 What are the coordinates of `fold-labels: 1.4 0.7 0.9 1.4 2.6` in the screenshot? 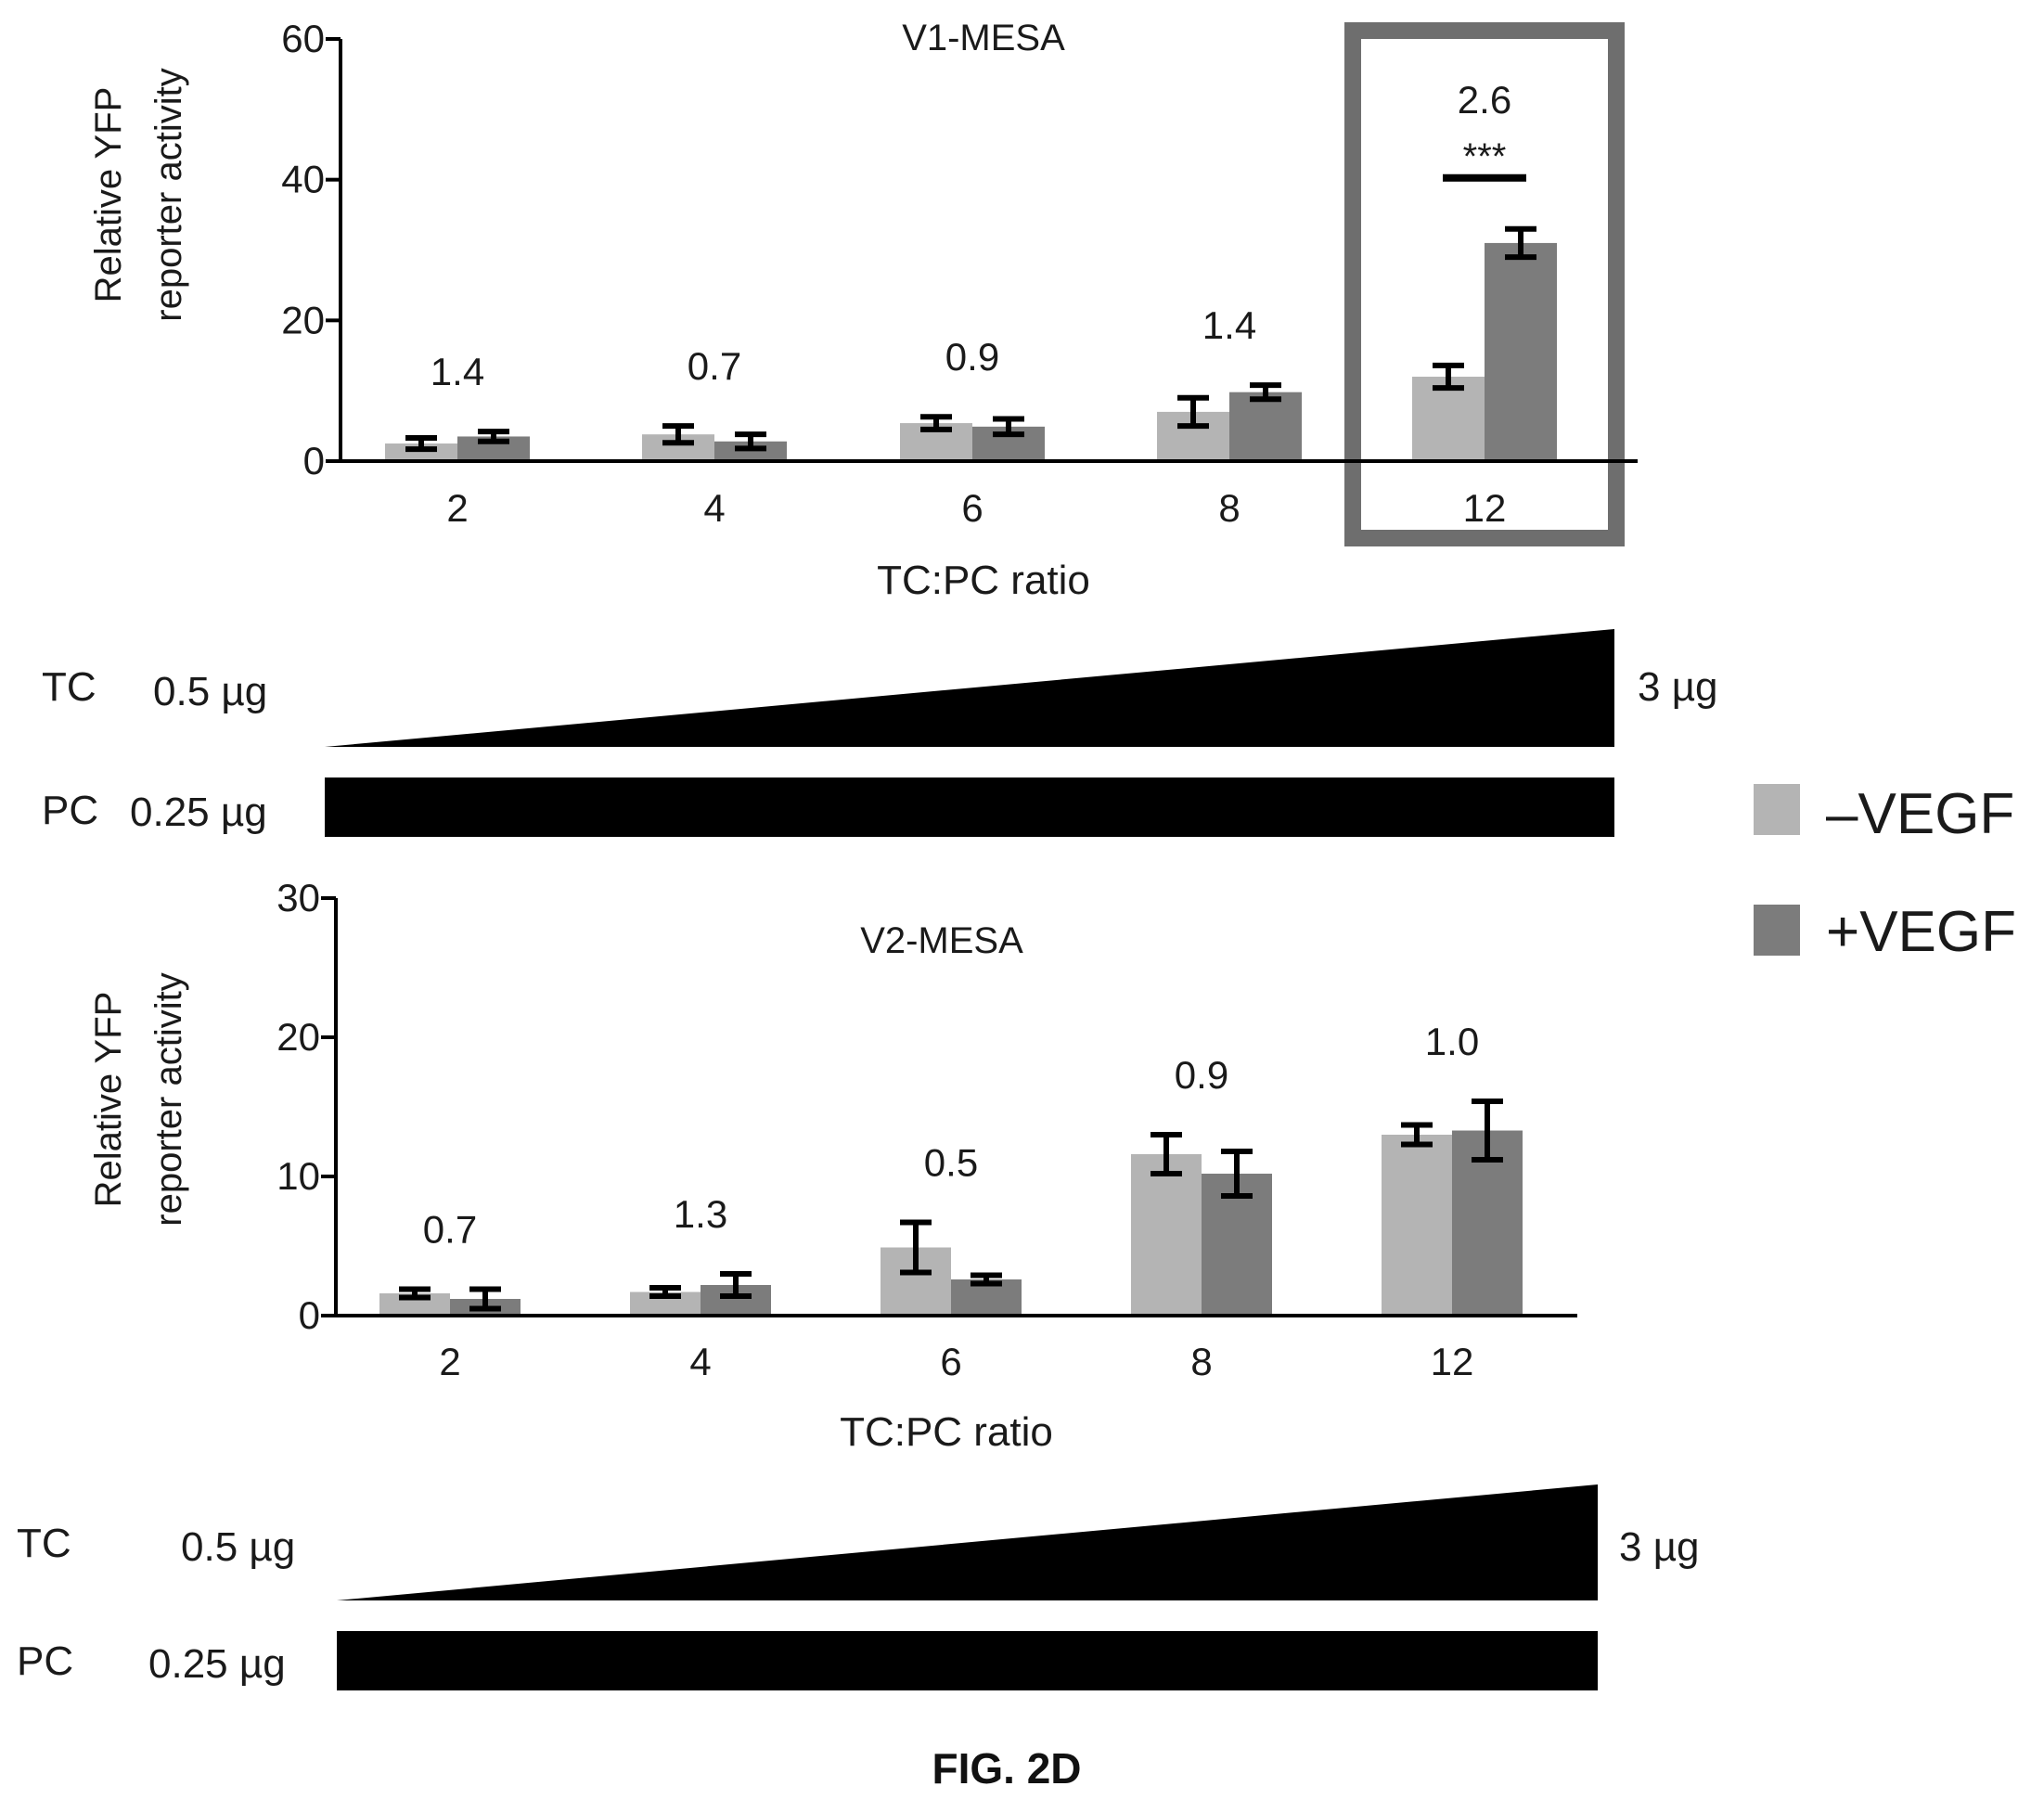 It's located at (971, 235).